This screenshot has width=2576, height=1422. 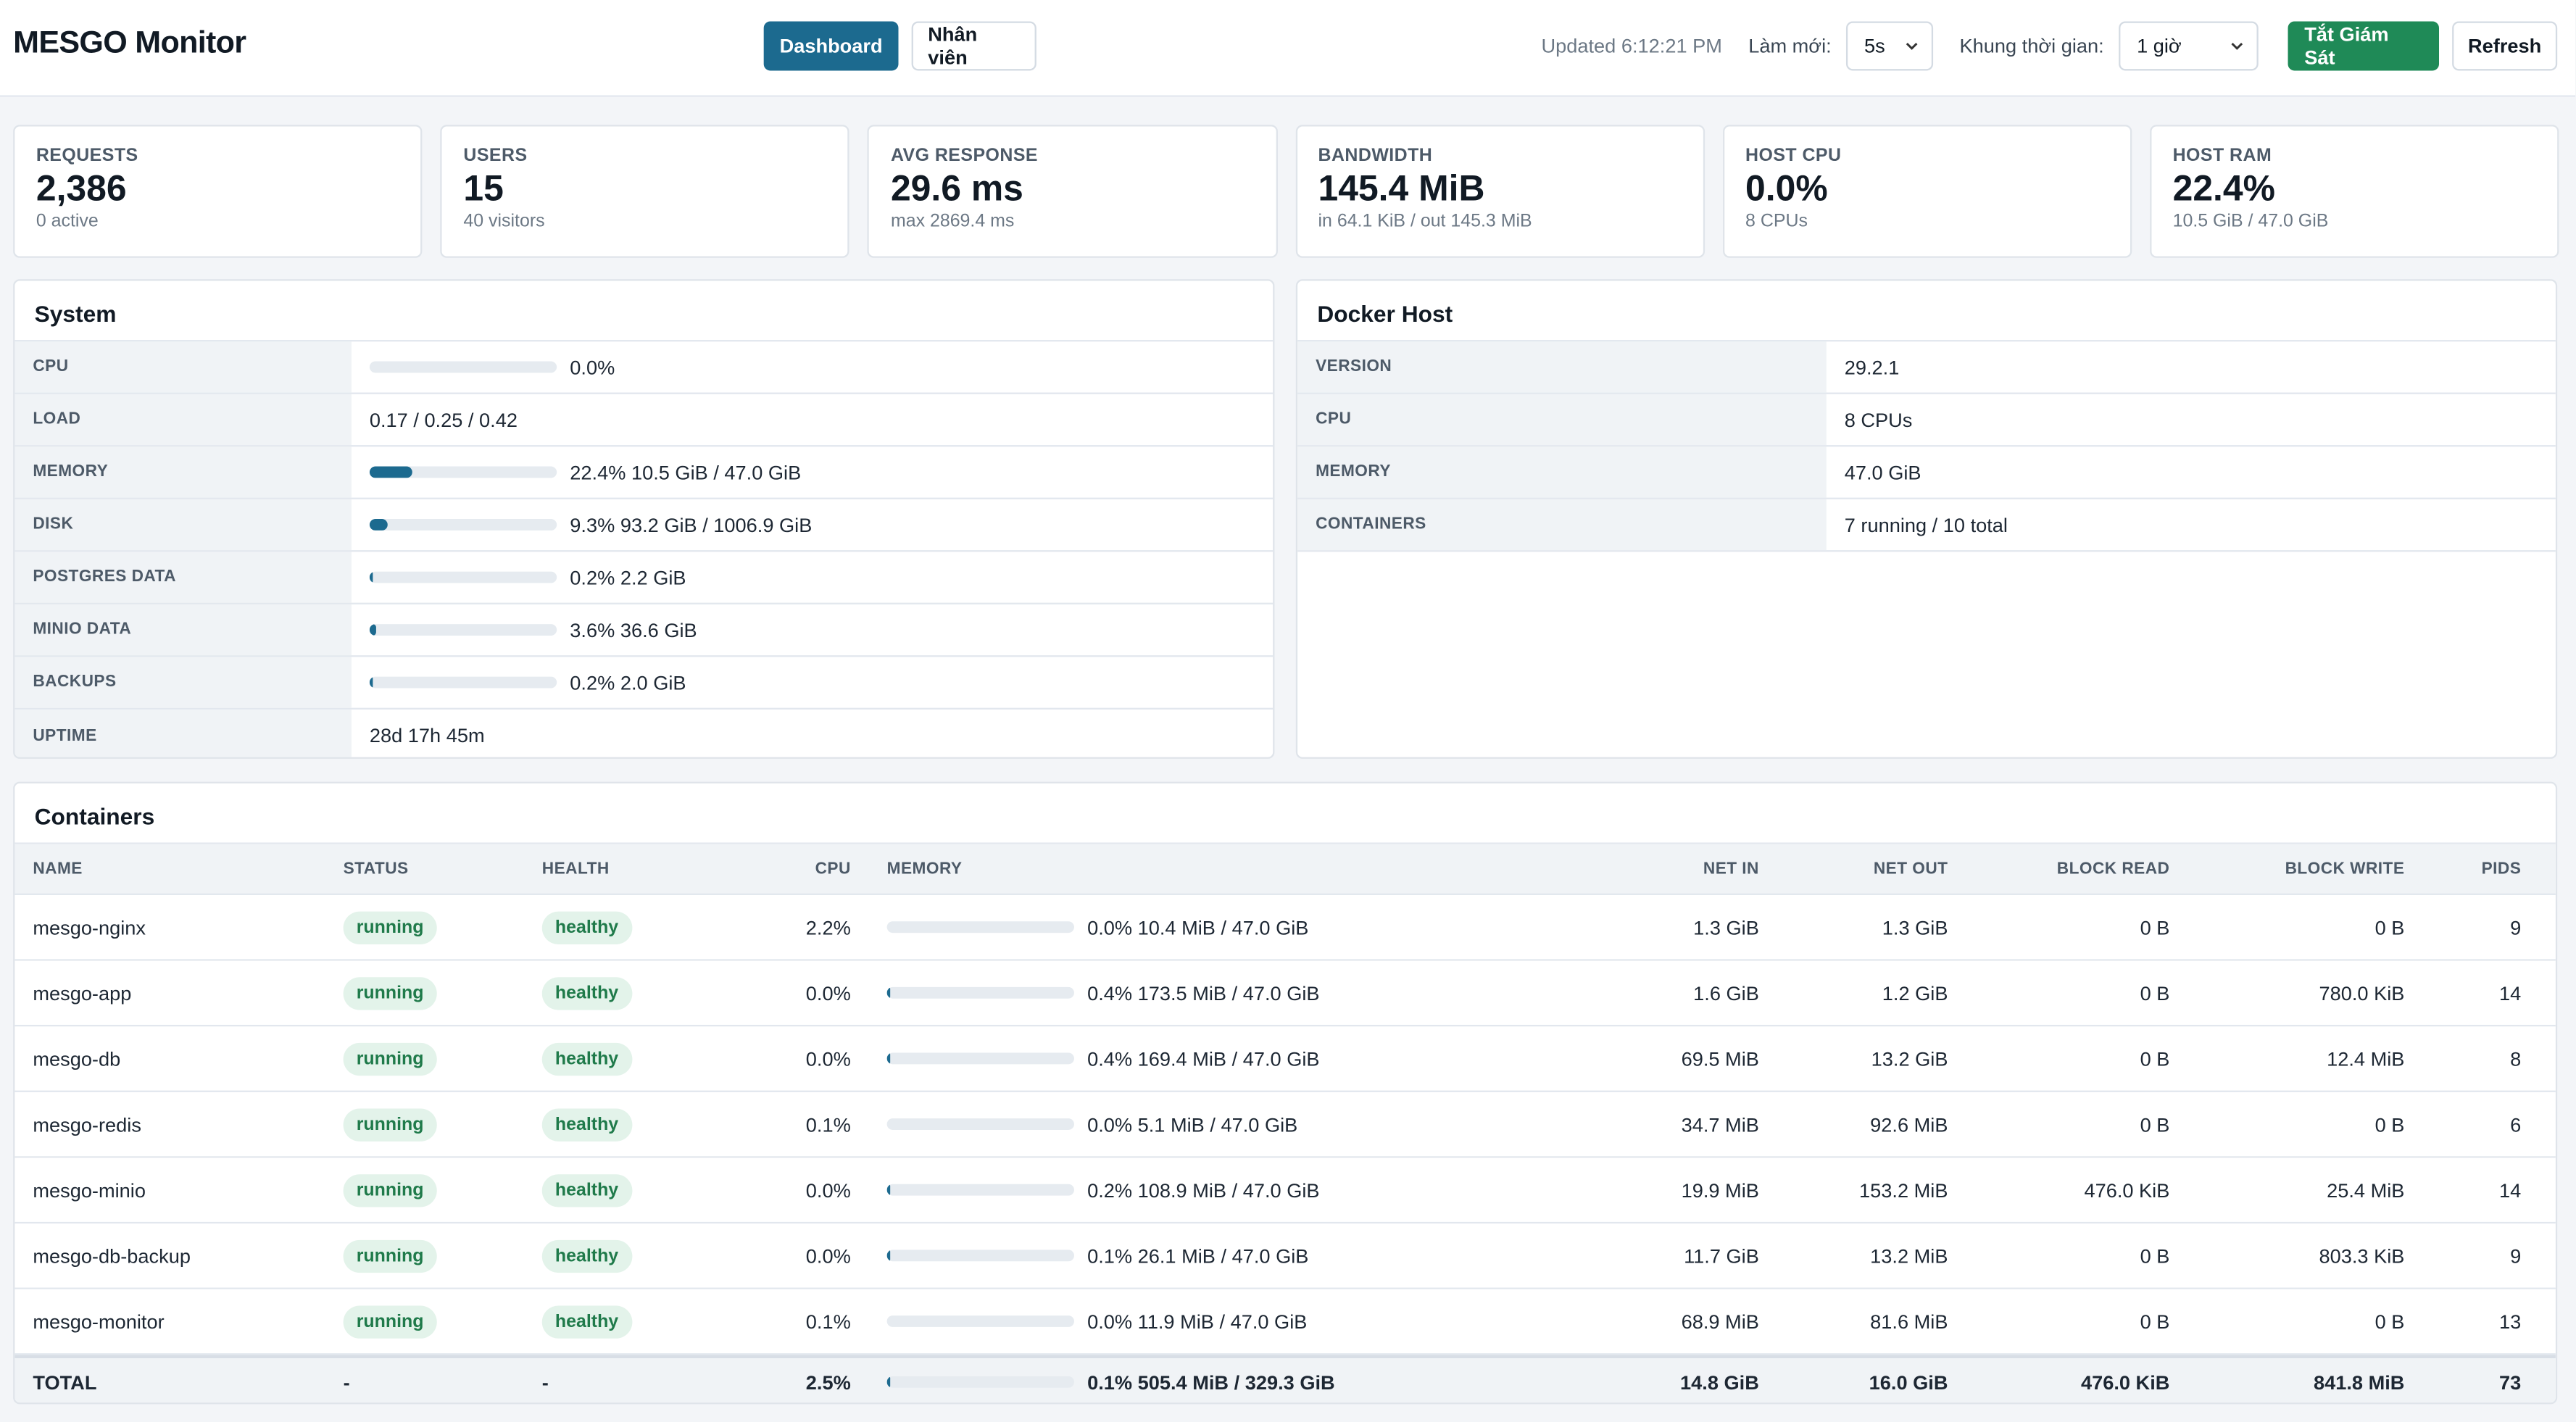 What do you see at coordinates (1915, 993) in the screenshot?
I see `cell-net-out: 1.2 GiB` at bounding box center [1915, 993].